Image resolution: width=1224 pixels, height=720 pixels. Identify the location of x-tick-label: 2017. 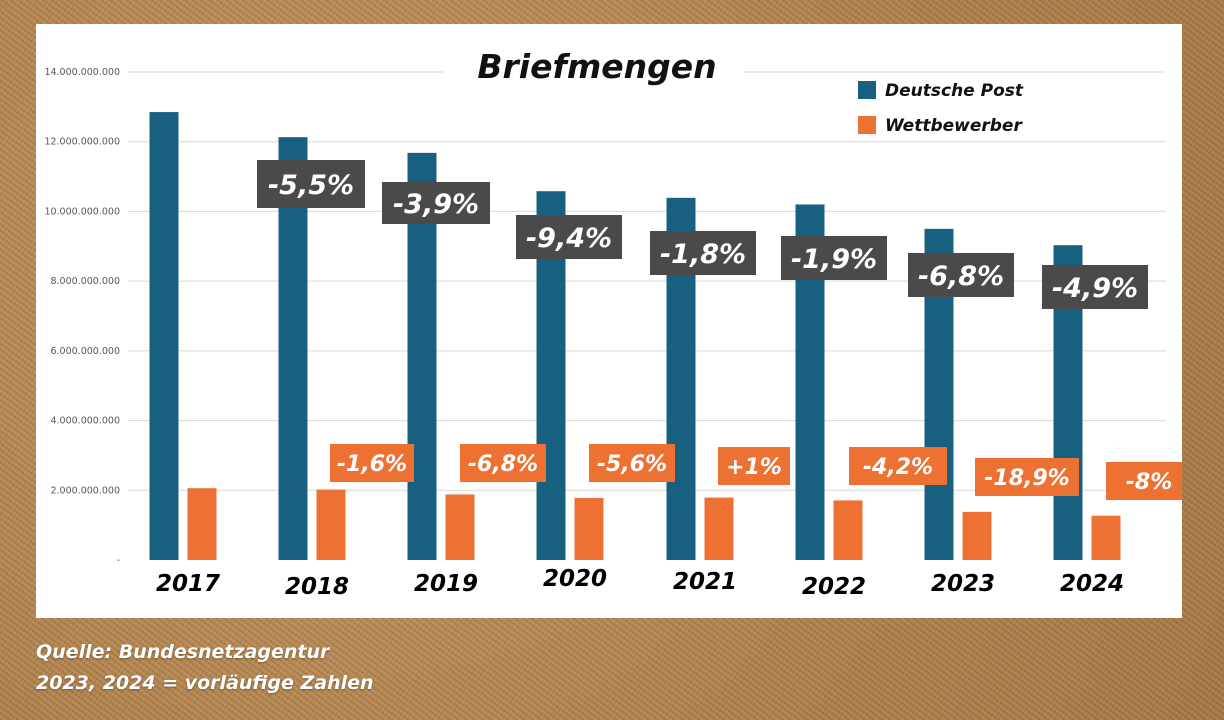
(188, 584).